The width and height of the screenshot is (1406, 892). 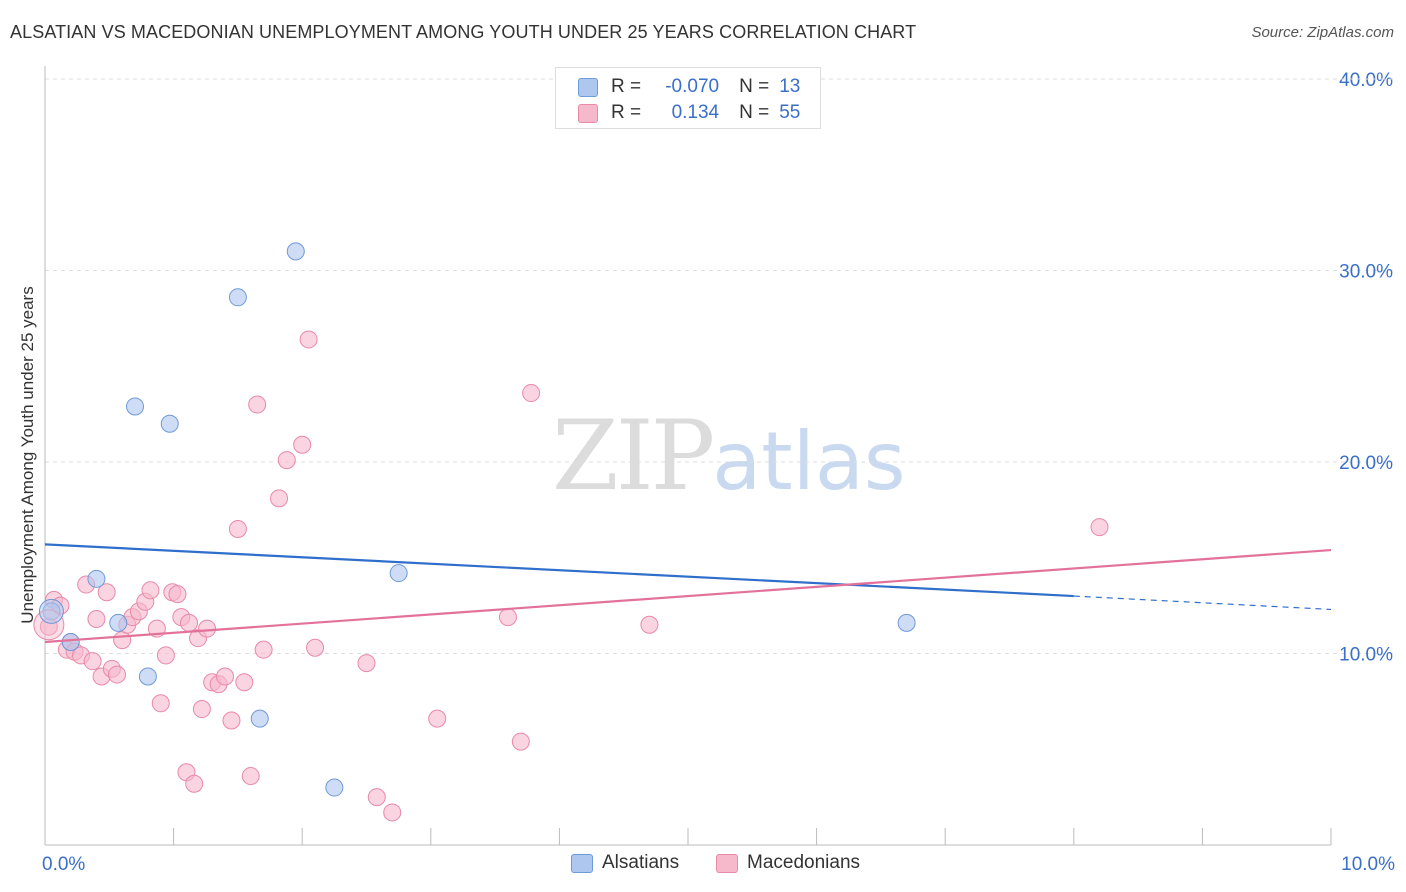 I want to click on alsatian-trend-line, so click(x=559, y=570).